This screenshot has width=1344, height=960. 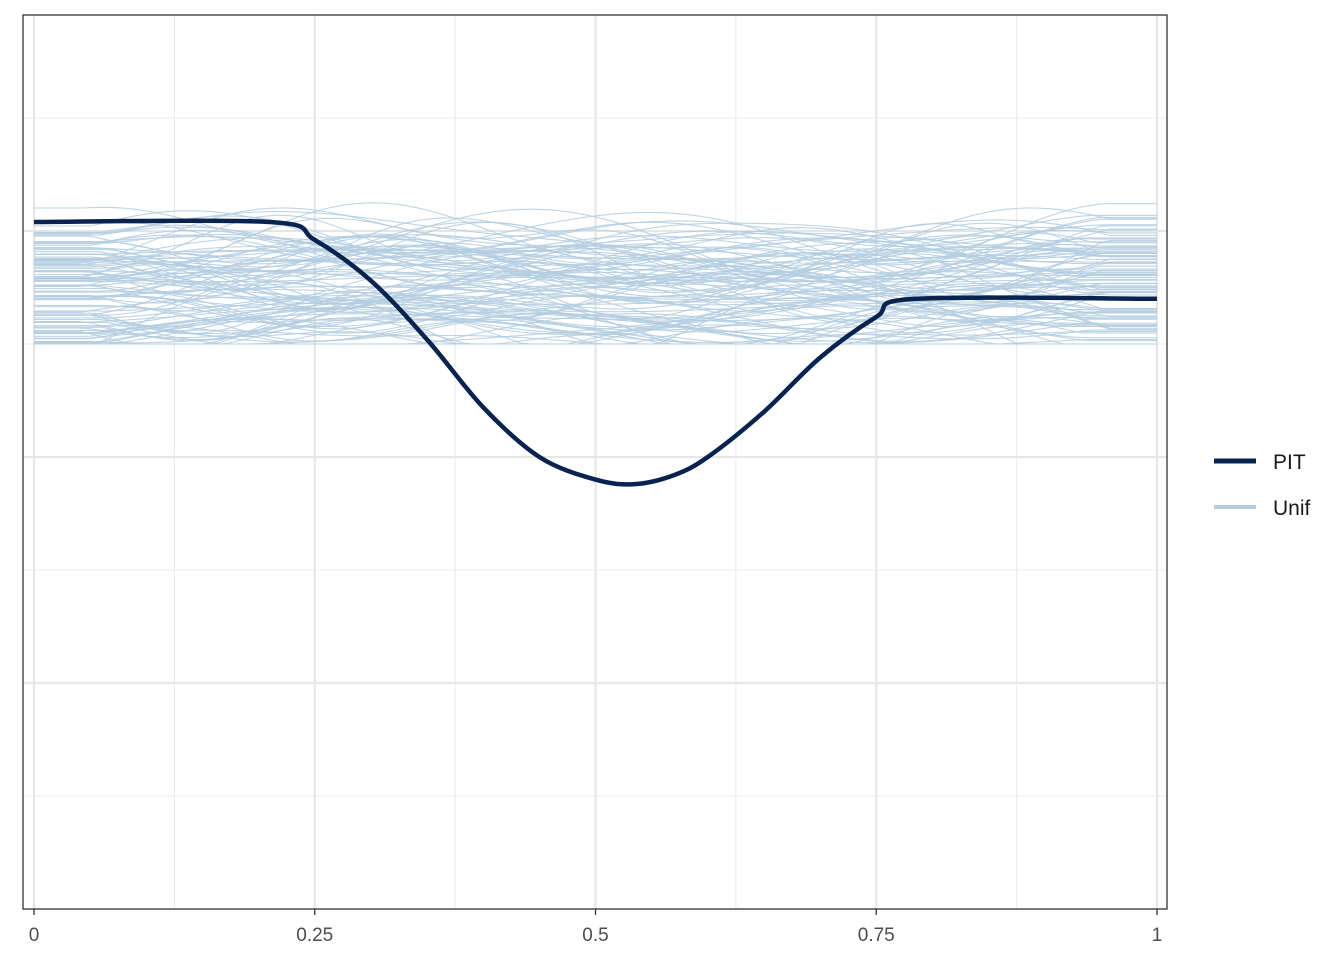 I want to click on x-axis: 0 0.25 0.5 0.75 1, so click(x=596, y=927).